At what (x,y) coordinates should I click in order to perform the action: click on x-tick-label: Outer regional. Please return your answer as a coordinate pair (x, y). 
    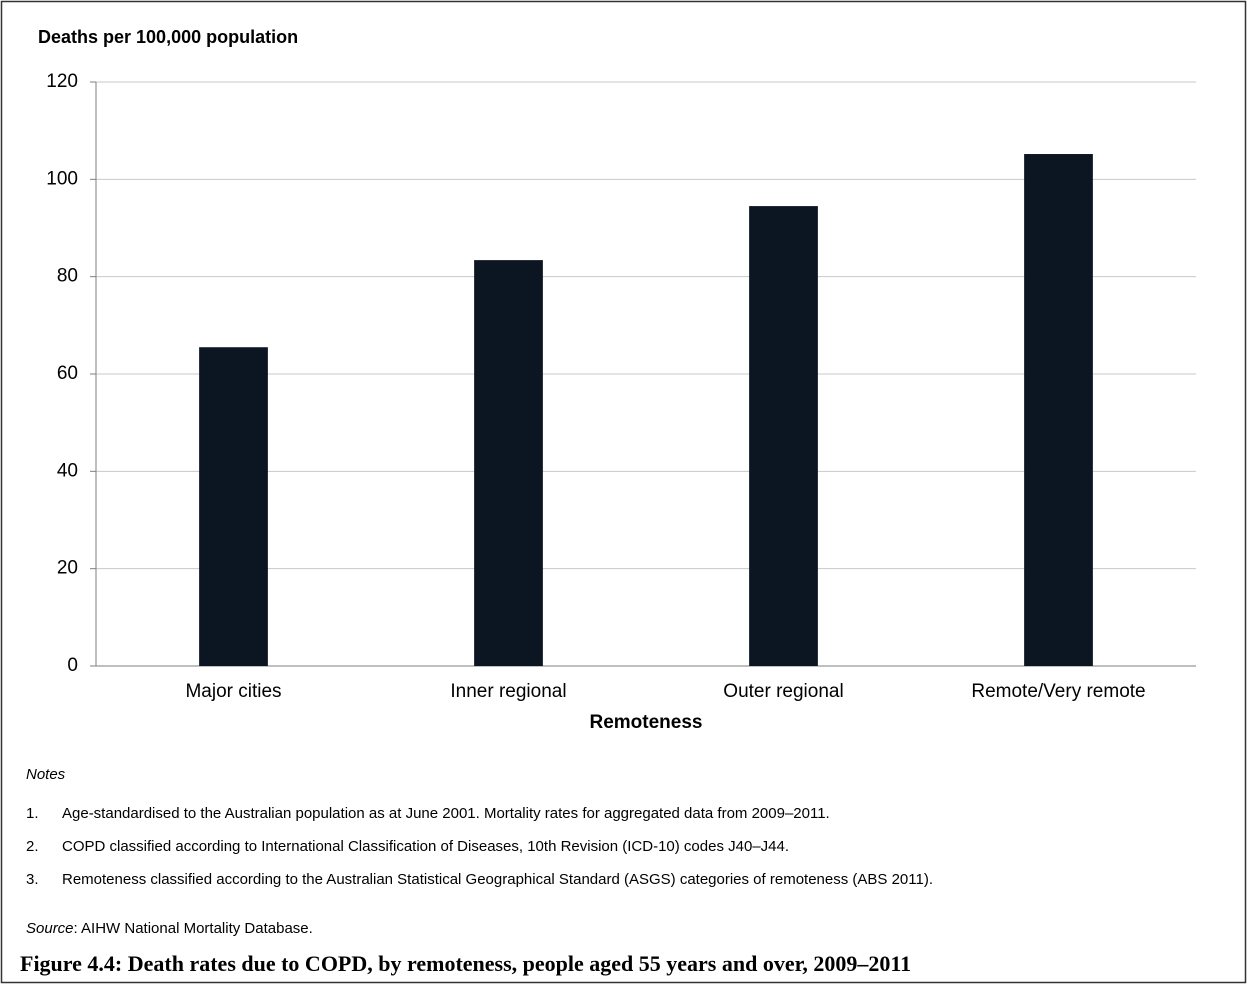
    Looking at the image, I should click on (783, 691).